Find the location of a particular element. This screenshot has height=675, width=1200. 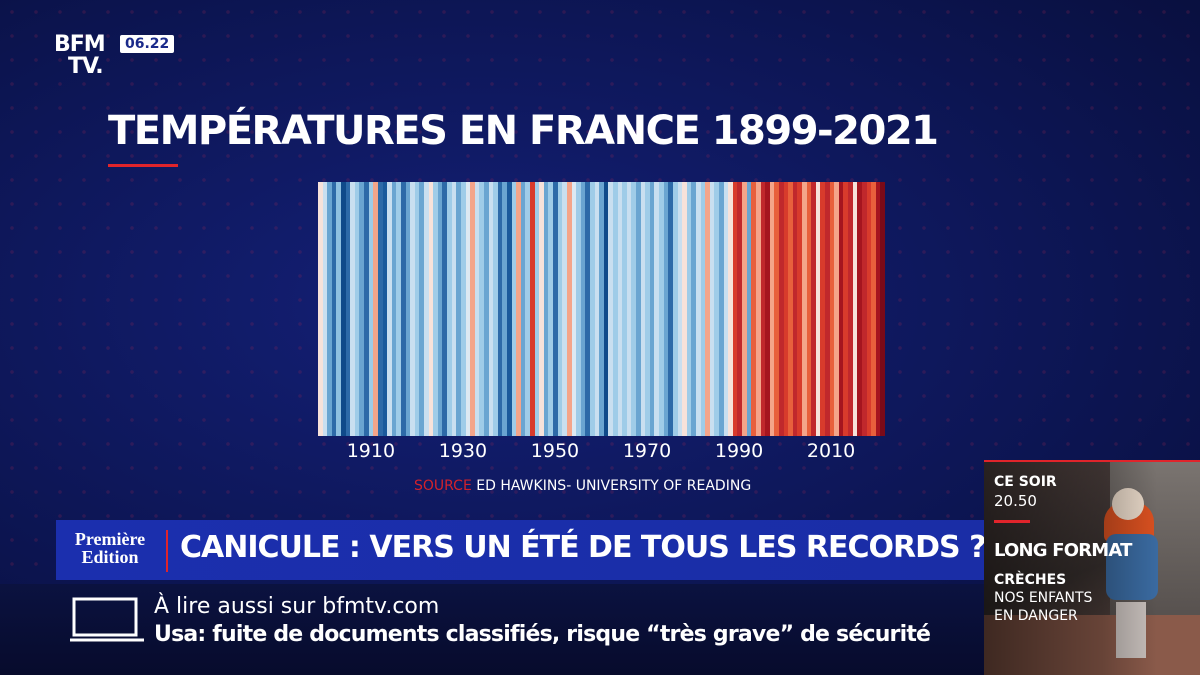

stripe-1958 is located at coordinates (592, 309).